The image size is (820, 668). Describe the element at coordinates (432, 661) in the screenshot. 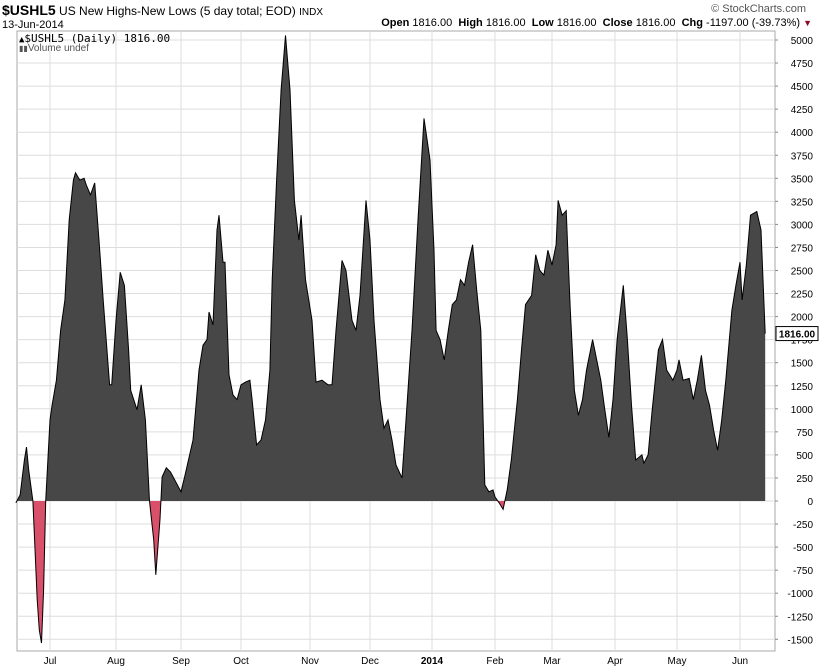

I see `x-tick-label: 2014` at that location.